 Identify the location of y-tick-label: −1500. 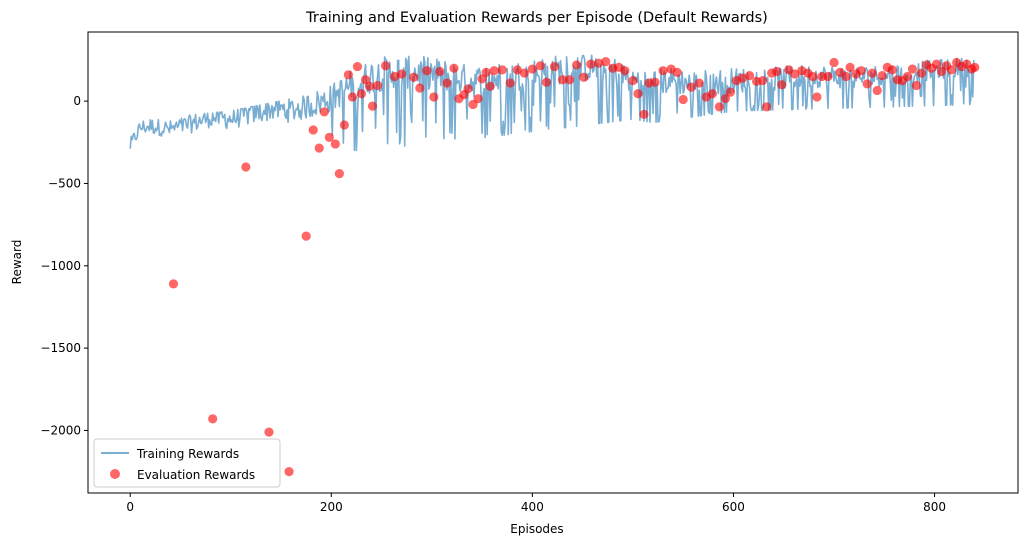
(60, 348).